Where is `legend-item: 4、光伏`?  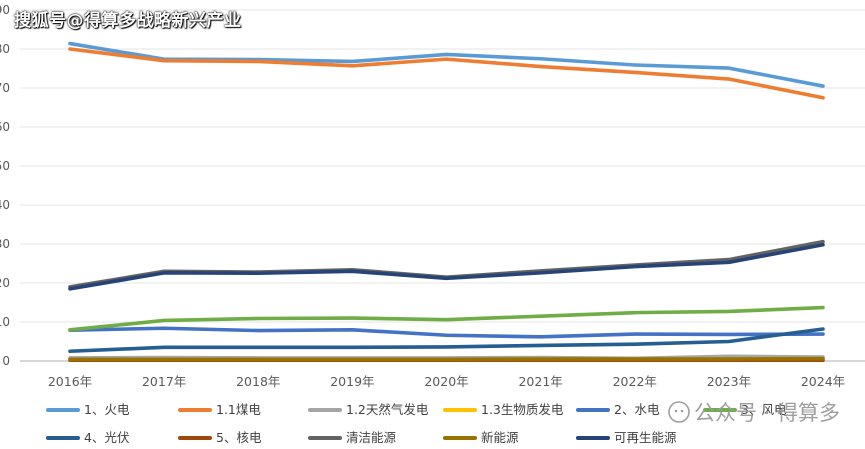 legend-item: 4、光伏 is located at coordinates (88, 437).